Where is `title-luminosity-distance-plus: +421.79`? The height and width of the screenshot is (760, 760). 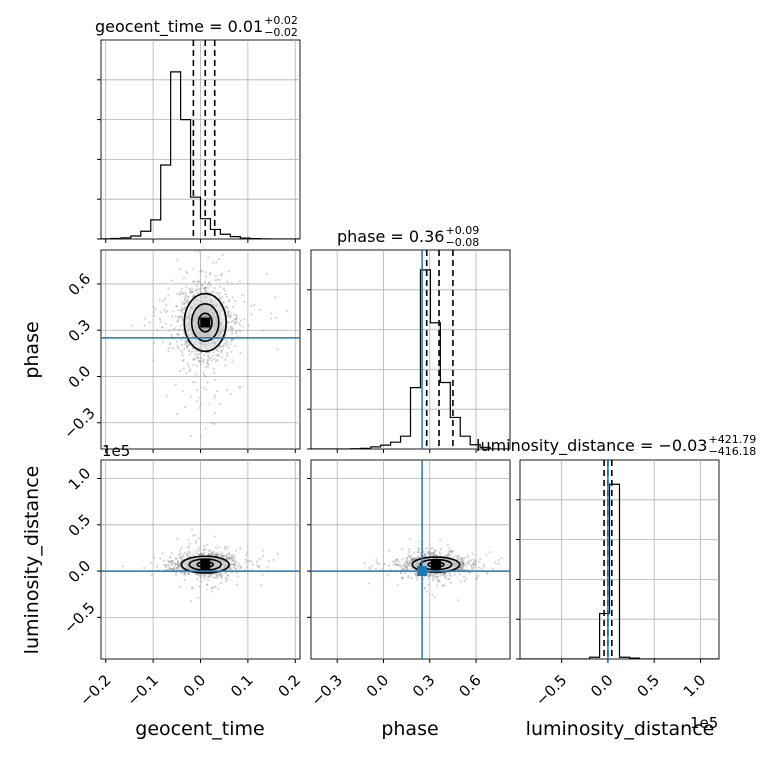
title-luminosity-distance-plus: +421.79 is located at coordinates (732, 439).